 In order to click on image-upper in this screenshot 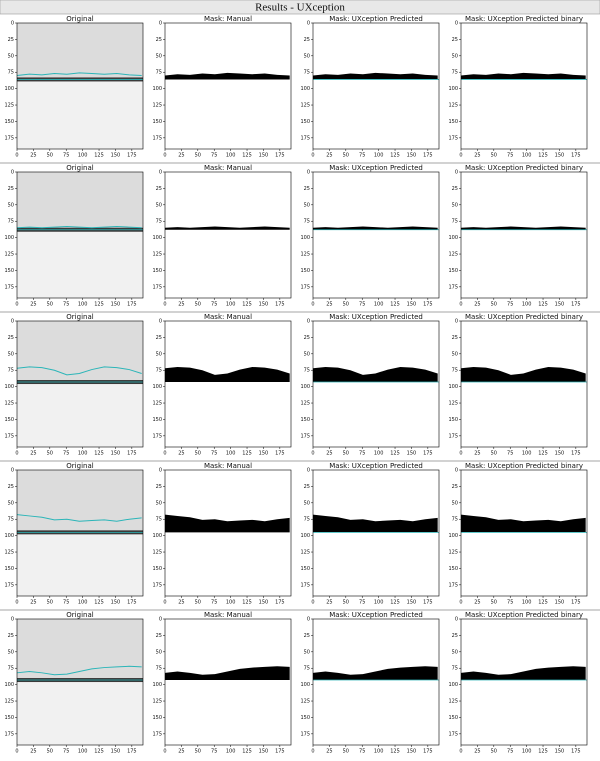, I will do `click(80, 650)`.